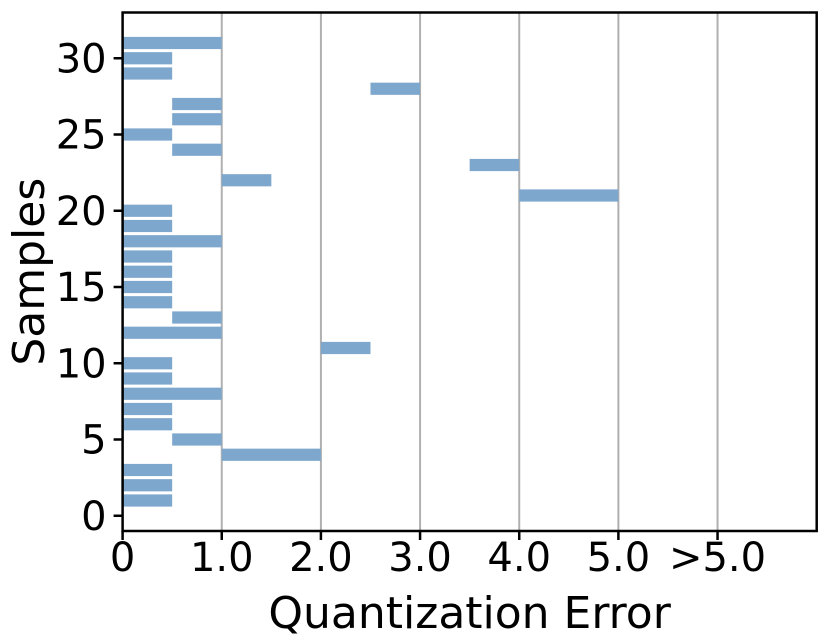  What do you see at coordinates (118, 287) in the screenshot?
I see `y-axis-ticks` at bounding box center [118, 287].